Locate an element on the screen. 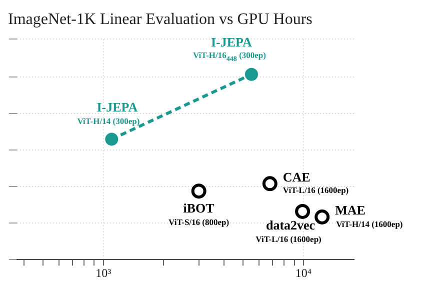  annotation: ViT-H/14 (300ep) is located at coordinates (108, 121).